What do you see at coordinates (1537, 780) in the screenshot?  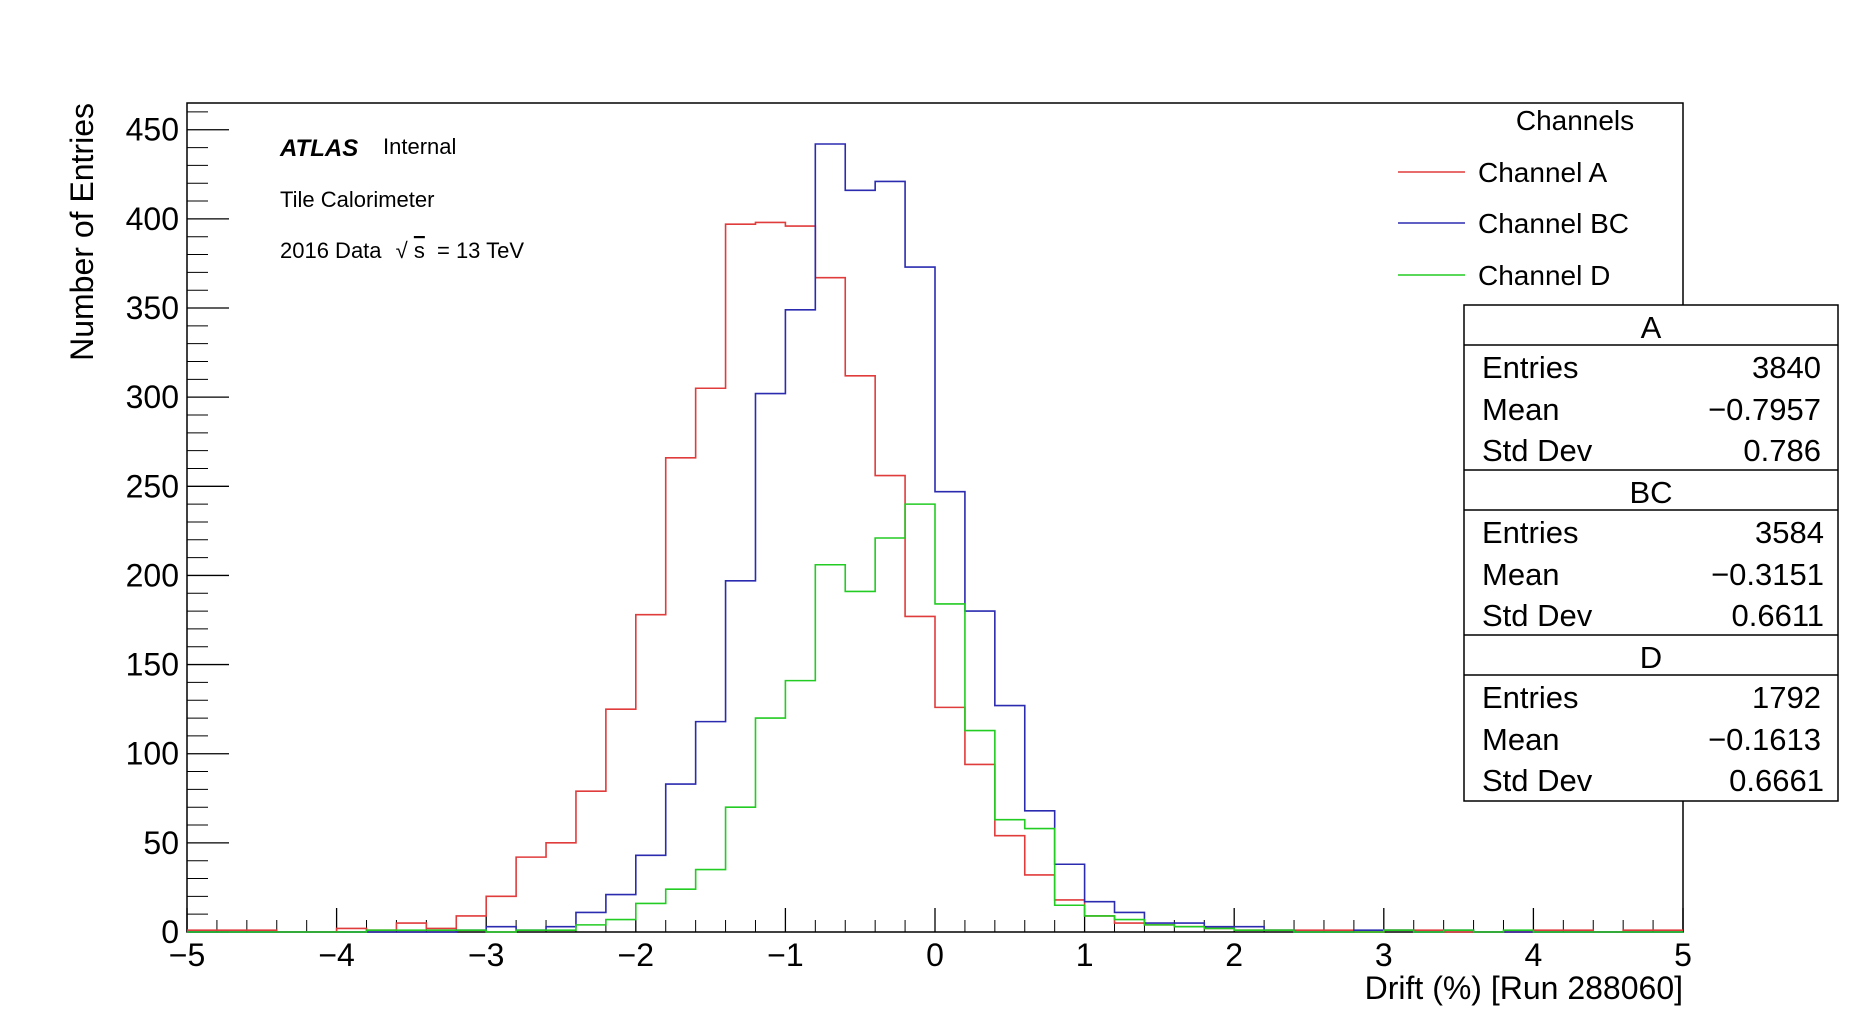 I see `stats-label-std-d: Std Dev` at bounding box center [1537, 780].